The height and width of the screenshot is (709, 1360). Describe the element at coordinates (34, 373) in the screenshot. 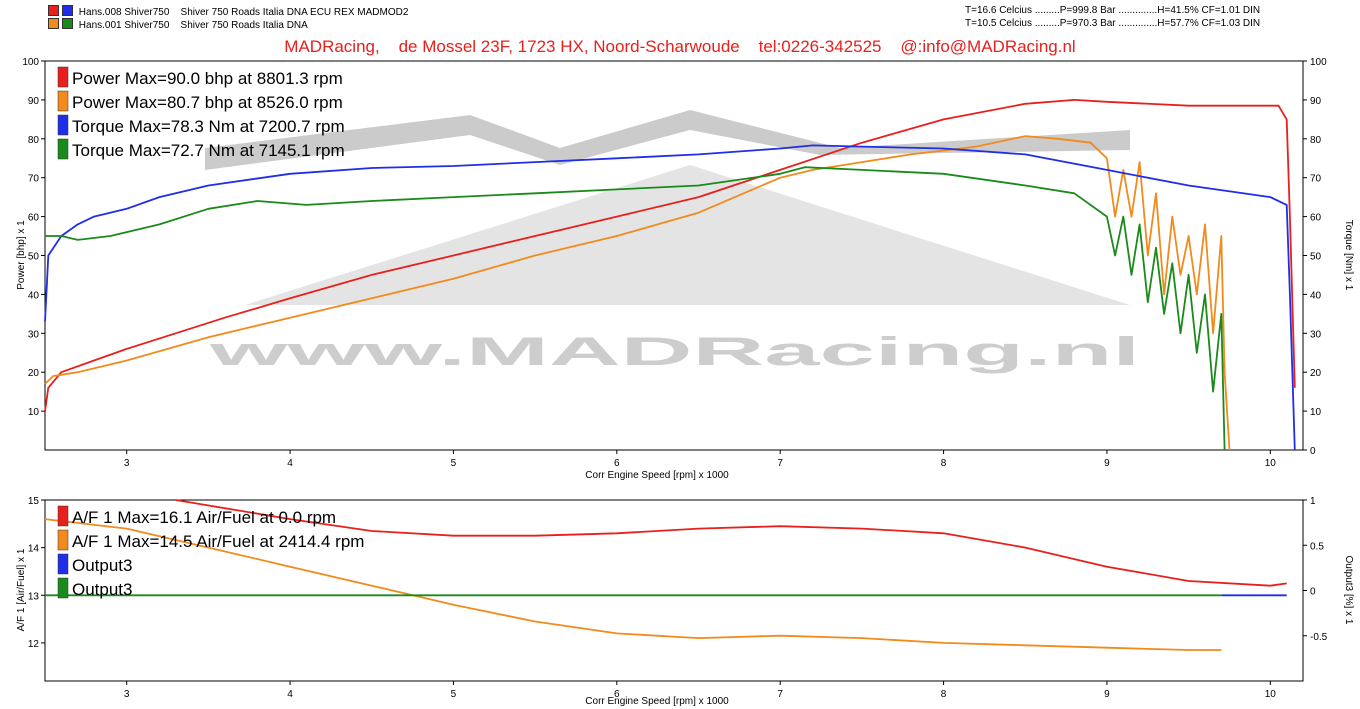

I see `y-tick-label: 20` at that location.